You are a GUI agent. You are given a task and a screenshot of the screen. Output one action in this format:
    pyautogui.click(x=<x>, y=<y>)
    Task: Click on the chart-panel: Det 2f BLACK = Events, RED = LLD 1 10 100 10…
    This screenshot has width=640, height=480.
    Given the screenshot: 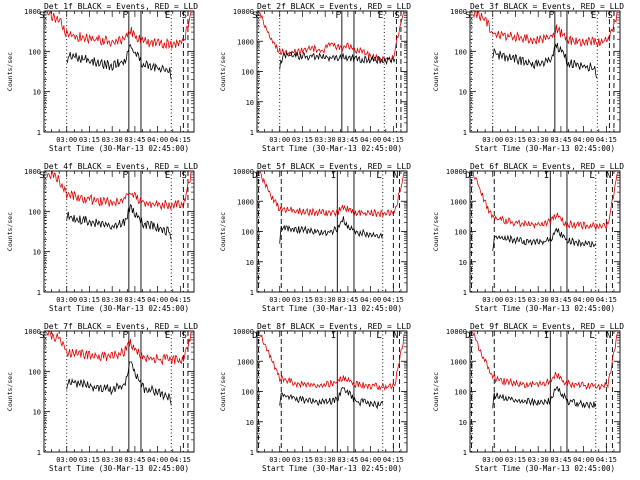 What is the action you would take?
    pyautogui.click(x=315, y=77)
    